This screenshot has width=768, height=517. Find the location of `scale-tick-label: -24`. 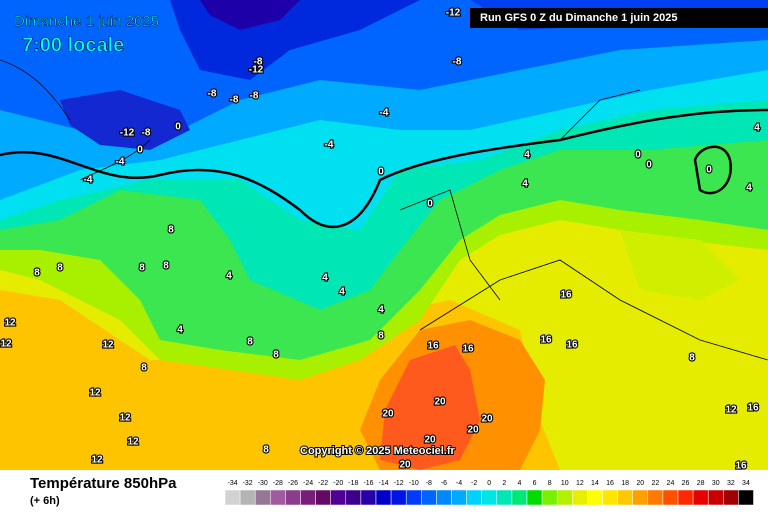

scale-tick-label: -24 is located at coordinates (308, 483).